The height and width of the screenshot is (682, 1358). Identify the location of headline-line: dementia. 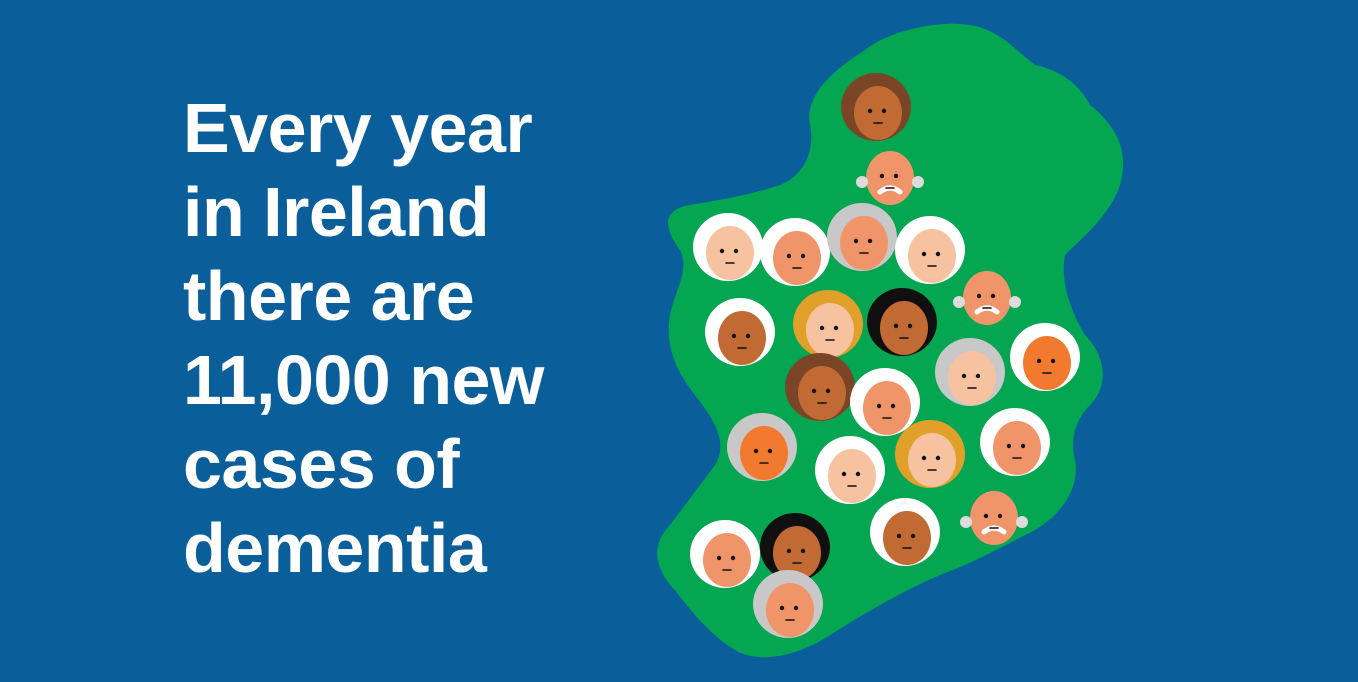
(335, 548).